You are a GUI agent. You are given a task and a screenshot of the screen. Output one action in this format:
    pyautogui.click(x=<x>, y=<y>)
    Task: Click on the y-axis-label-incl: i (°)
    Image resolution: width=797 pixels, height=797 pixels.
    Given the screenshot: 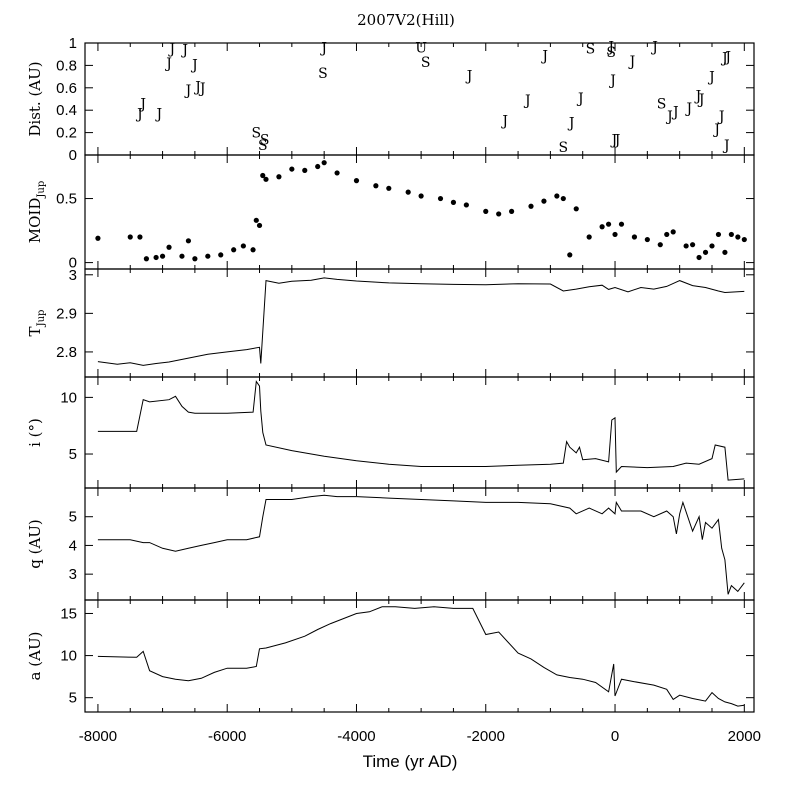 What is the action you would take?
    pyautogui.click(x=35, y=432)
    